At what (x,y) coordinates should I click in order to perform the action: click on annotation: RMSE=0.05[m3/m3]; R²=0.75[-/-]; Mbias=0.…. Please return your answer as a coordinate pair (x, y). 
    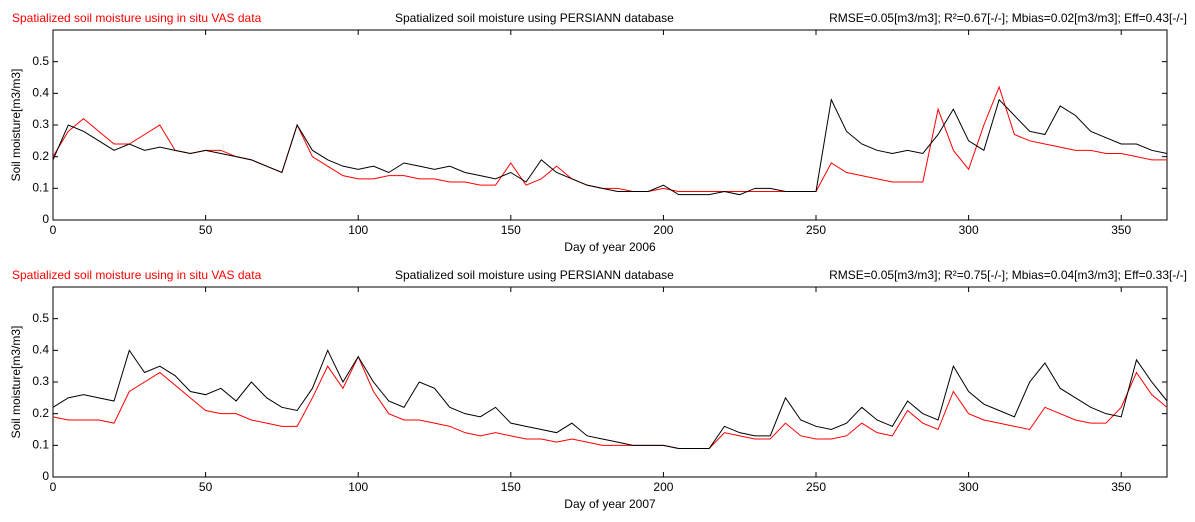
    Looking at the image, I should click on (1008, 275).